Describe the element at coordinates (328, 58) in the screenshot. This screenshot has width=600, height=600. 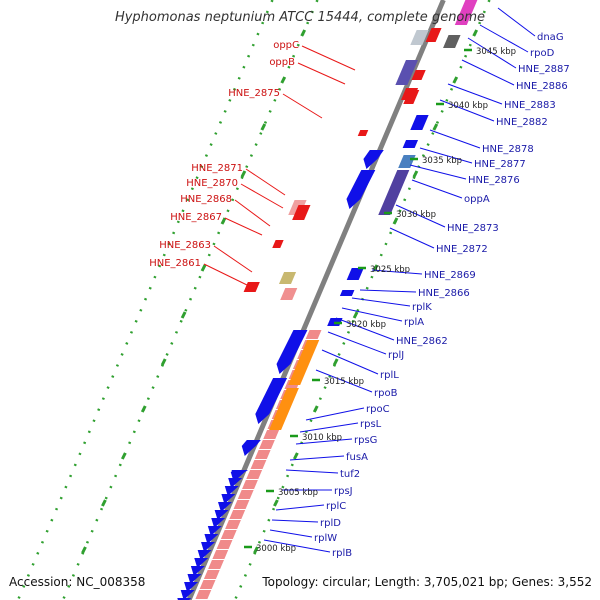
I see `connector-oppc` at that location.